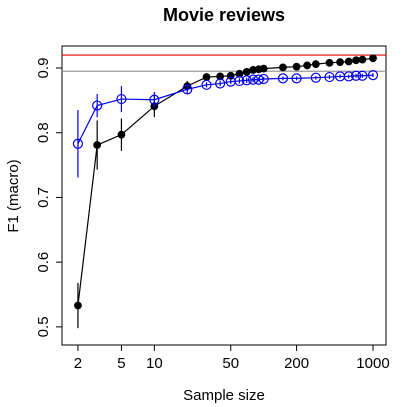 This screenshot has width=407, height=407. What do you see at coordinates (121, 363) in the screenshot?
I see `x-tick-label: 5` at bounding box center [121, 363].